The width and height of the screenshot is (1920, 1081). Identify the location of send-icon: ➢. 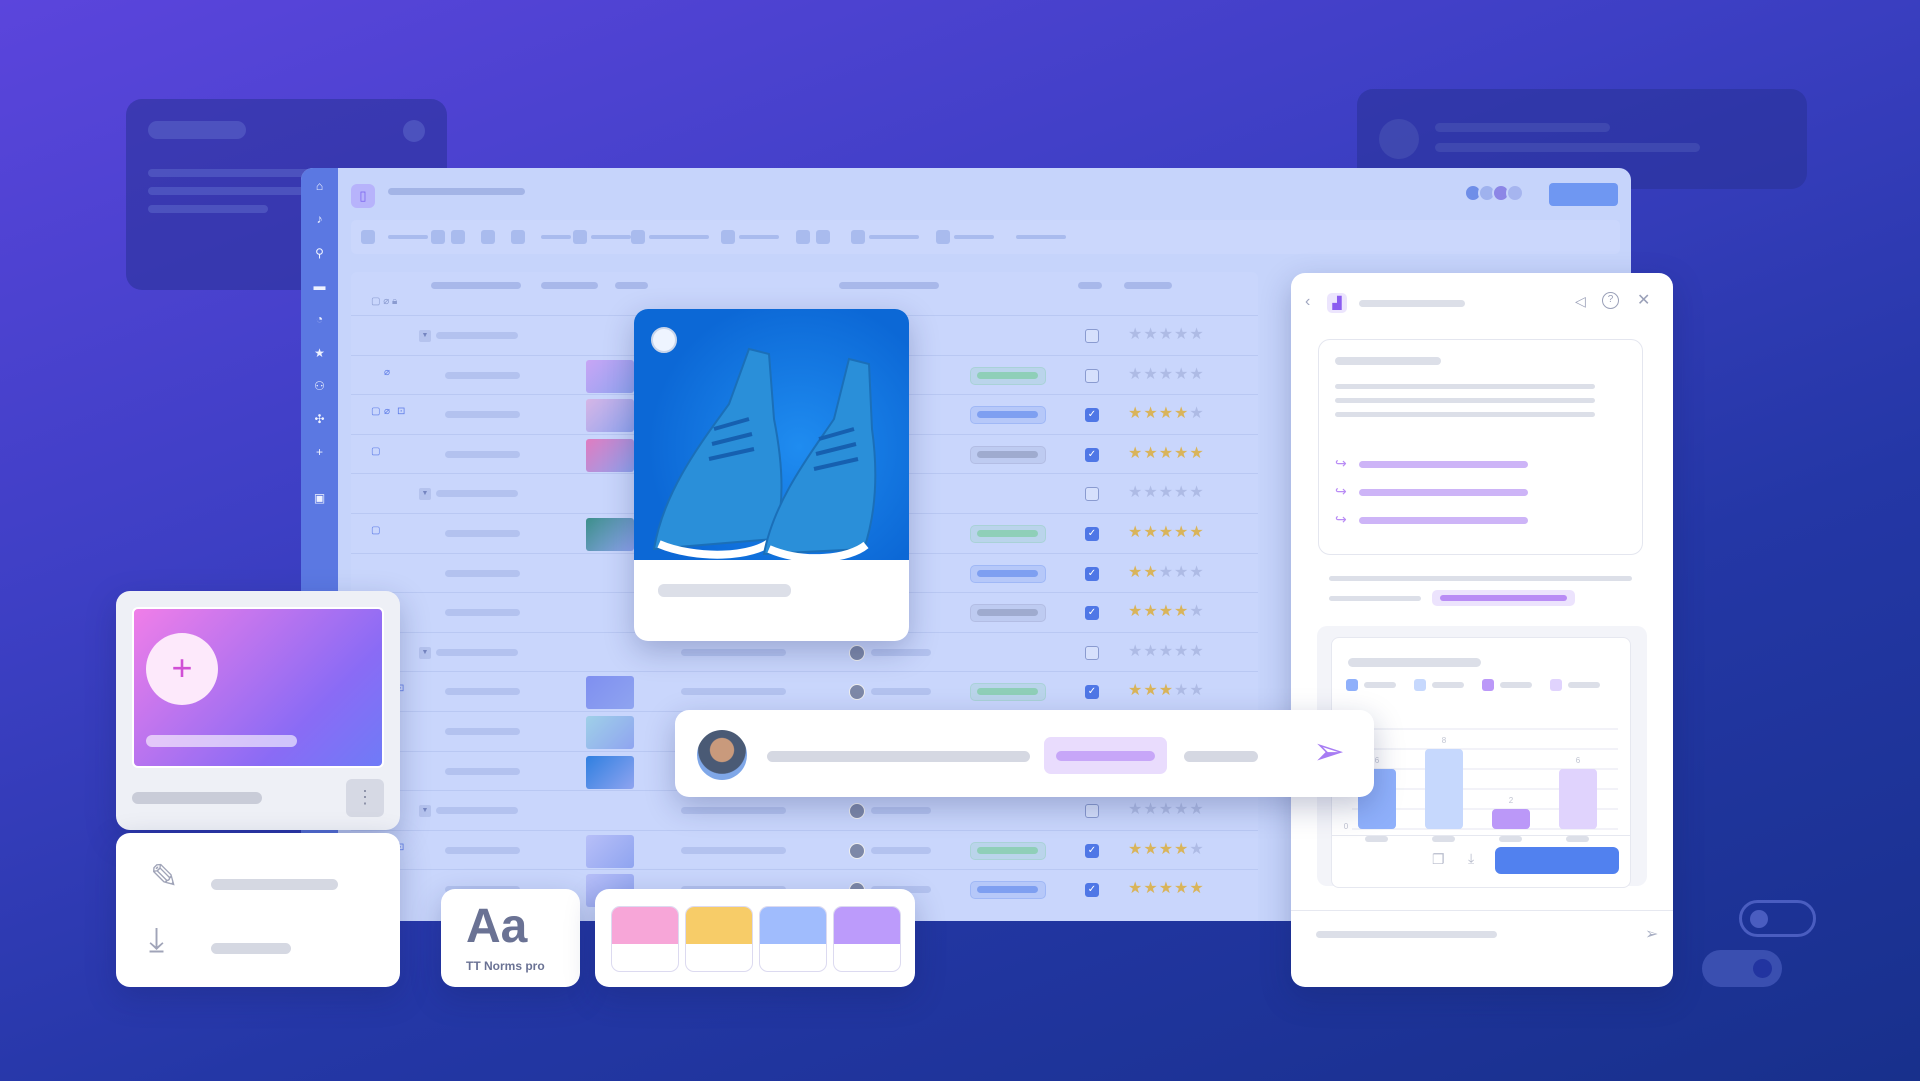
(1652, 934).